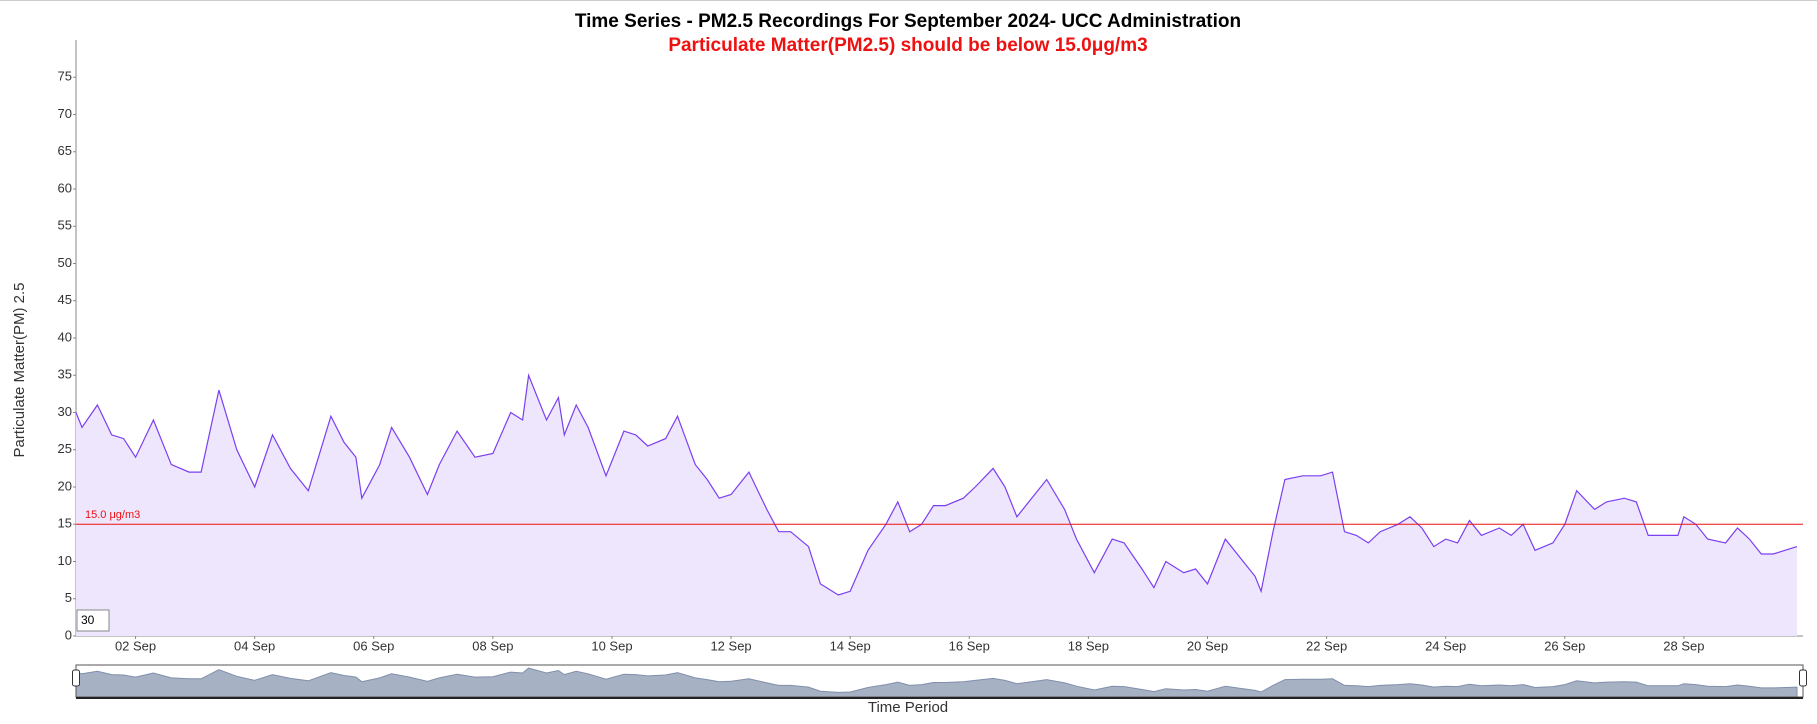  What do you see at coordinates (65, 187) in the screenshot?
I see `y-tick-label: 60` at bounding box center [65, 187].